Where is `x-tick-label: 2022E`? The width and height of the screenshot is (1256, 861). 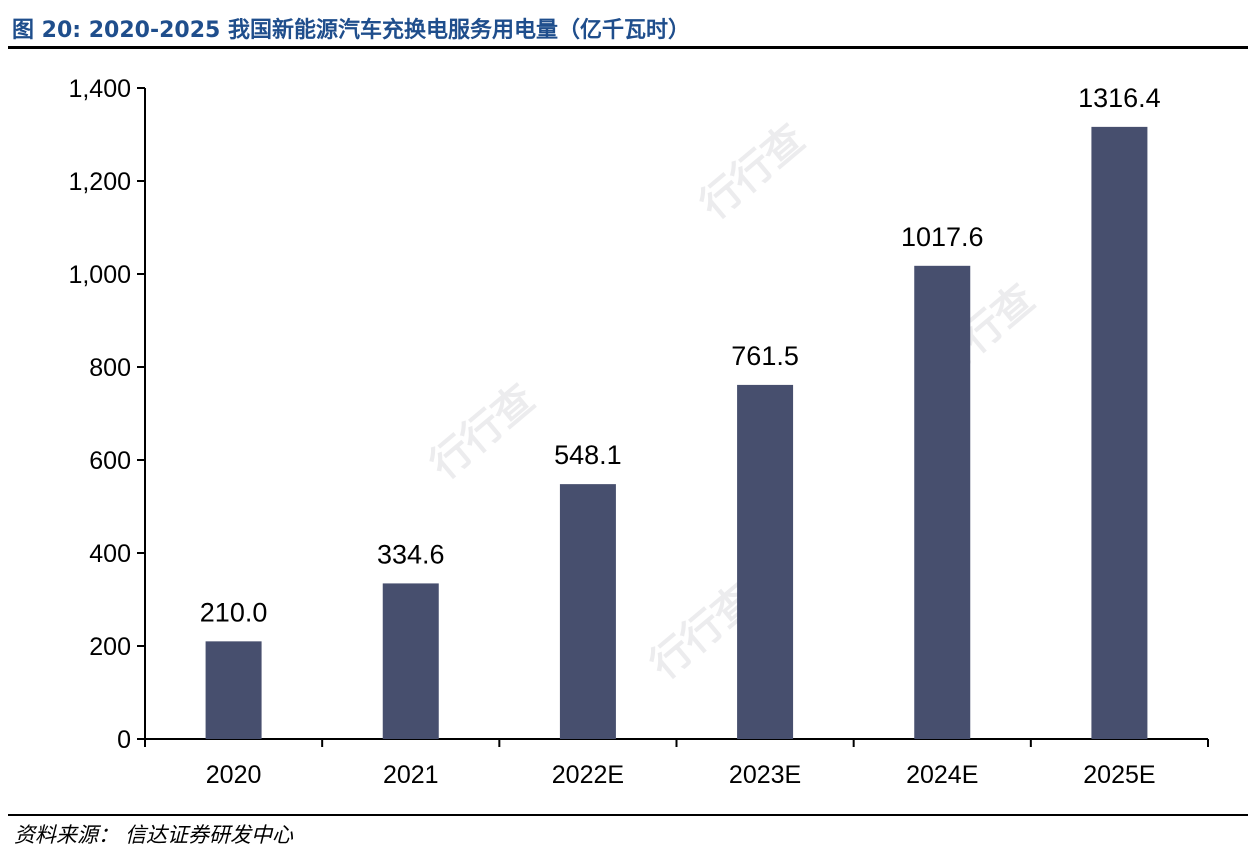 x-tick-label: 2022E is located at coordinates (588, 775).